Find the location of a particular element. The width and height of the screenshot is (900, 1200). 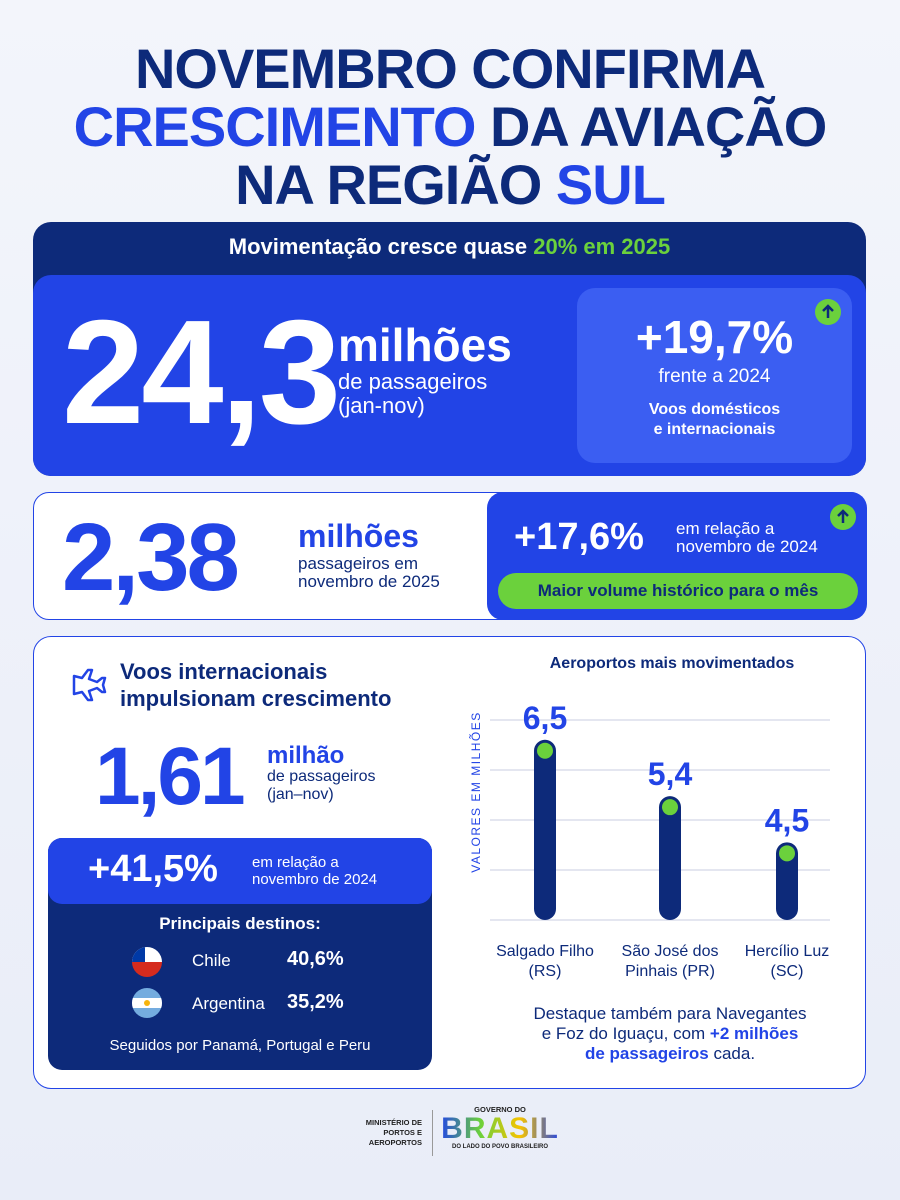

unit: milhão is located at coordinates (306, 755).